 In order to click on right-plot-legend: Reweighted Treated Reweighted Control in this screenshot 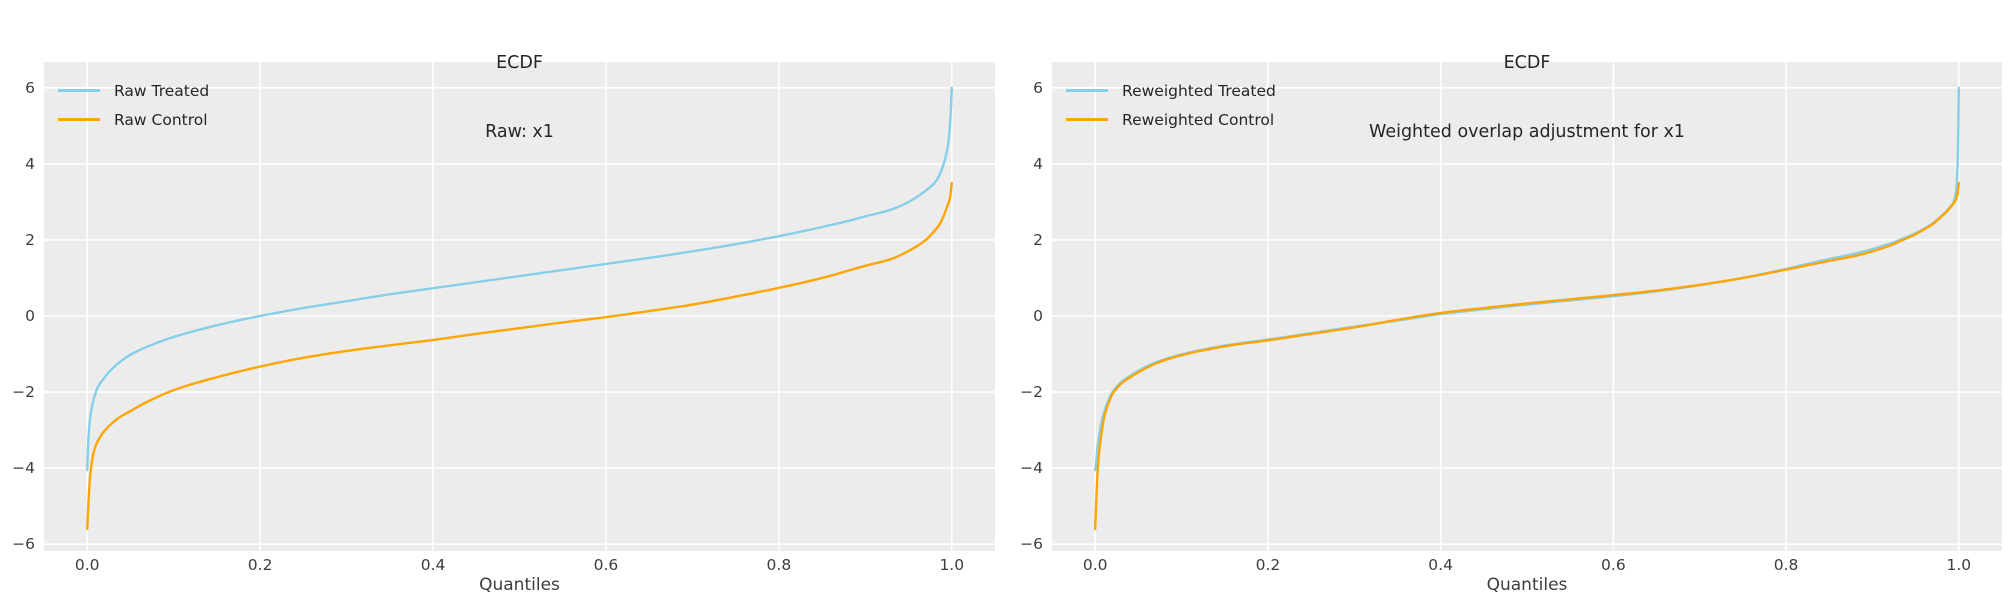, I will do `click(1171, 105)`.